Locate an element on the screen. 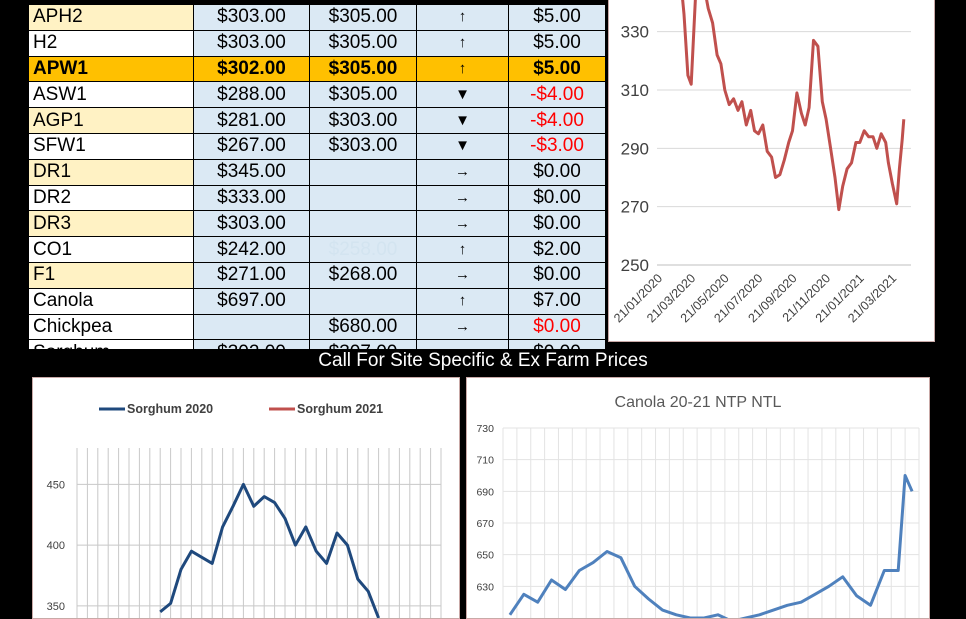 This screenshot has width=966, height=619. price-row: APW1 $302.00 $305.00 ↑ $5.00 is located at coordinates (317, 69).